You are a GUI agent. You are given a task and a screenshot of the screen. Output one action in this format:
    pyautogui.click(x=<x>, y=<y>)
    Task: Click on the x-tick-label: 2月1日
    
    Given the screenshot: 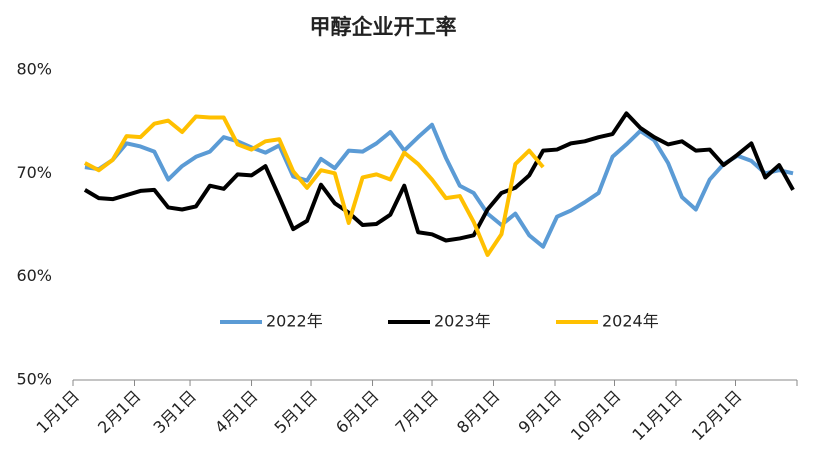 What is the action you would take?
    pyautogui.click(x=119, y=412)
    